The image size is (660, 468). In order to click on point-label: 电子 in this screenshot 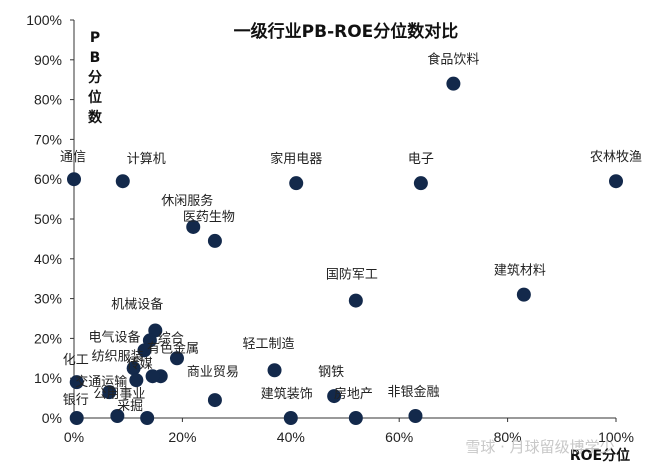, I will do `click(421, 159)`.